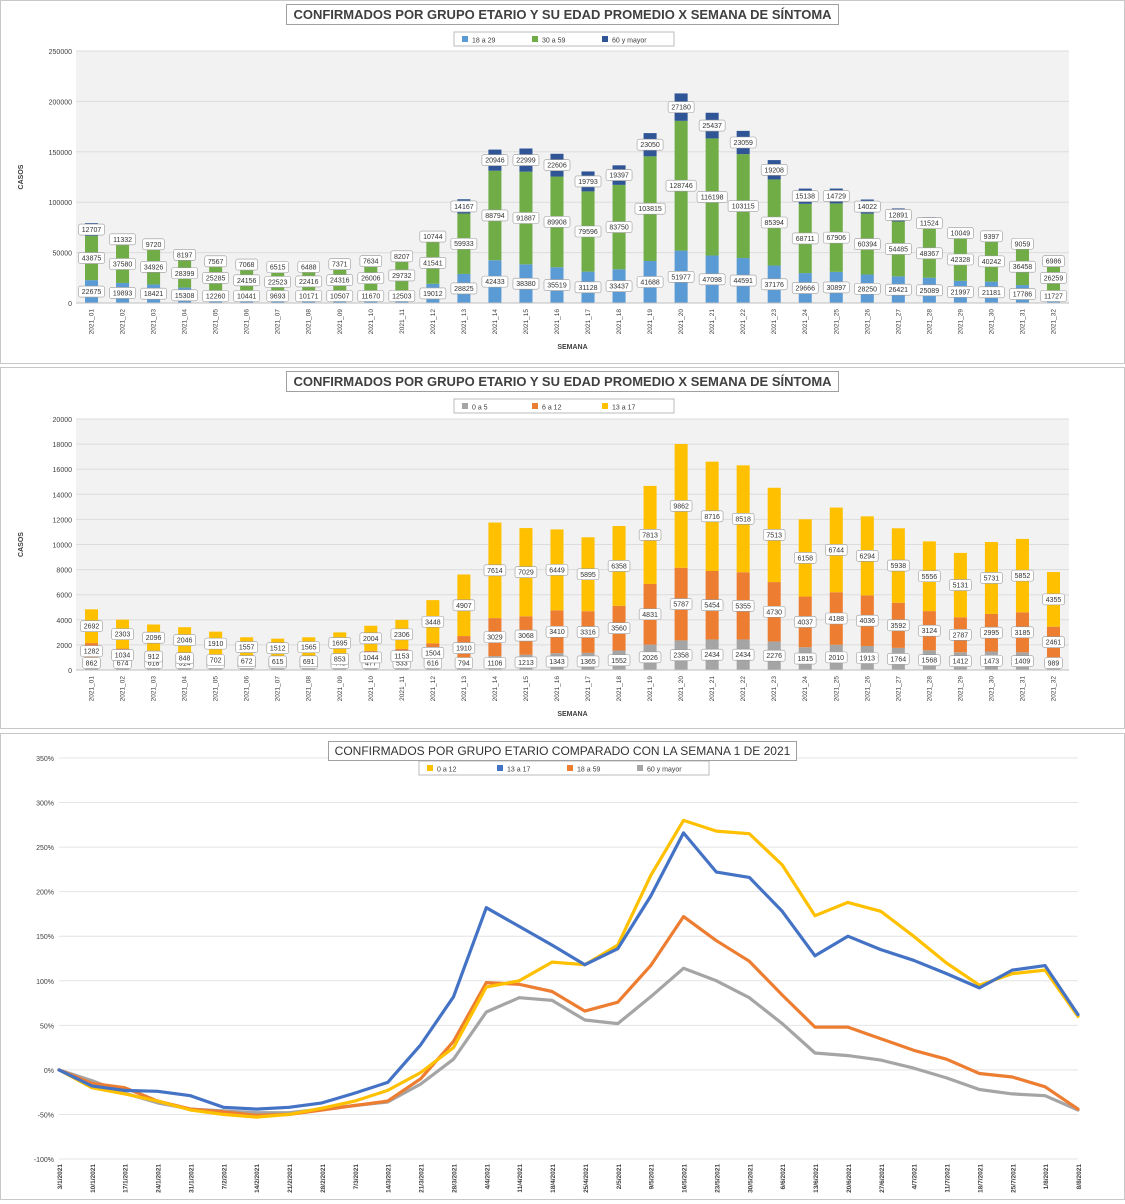 This screenshot has height=1204, width=1125. I want to click on data-label: 37176, so click(774, 285).